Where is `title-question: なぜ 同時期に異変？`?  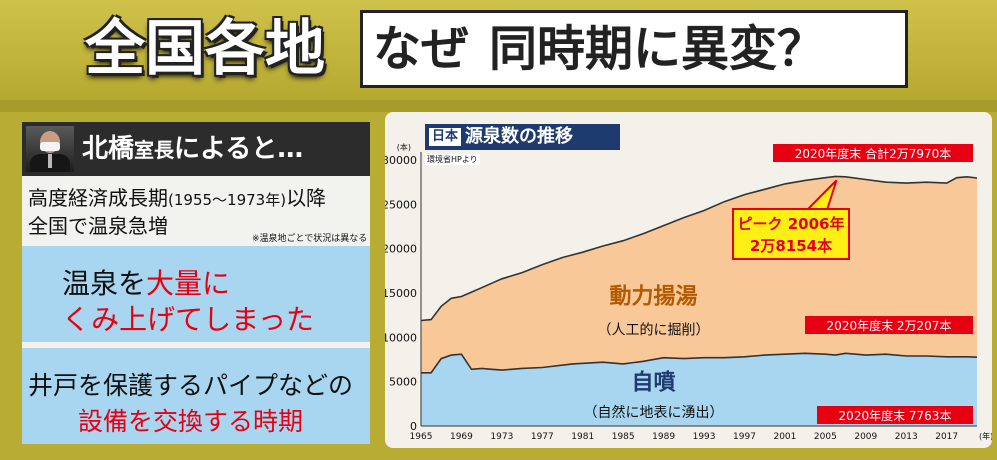
title-question: なぜ 同時期に異変？ is located at coordinates (639, 49).